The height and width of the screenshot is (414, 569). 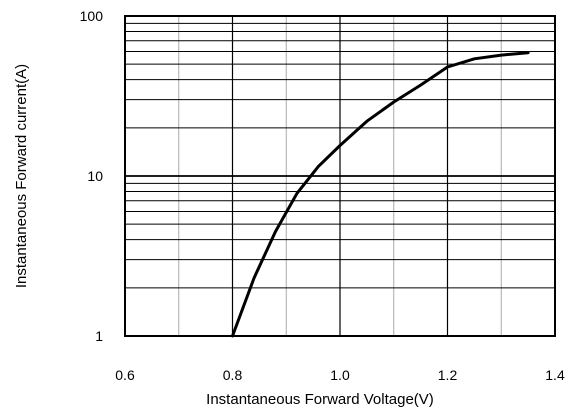 What do you see at coordinates (233, 375) in the screenshot?
I see `x-tick-label: 0.8` at bounding box center [233, 375].